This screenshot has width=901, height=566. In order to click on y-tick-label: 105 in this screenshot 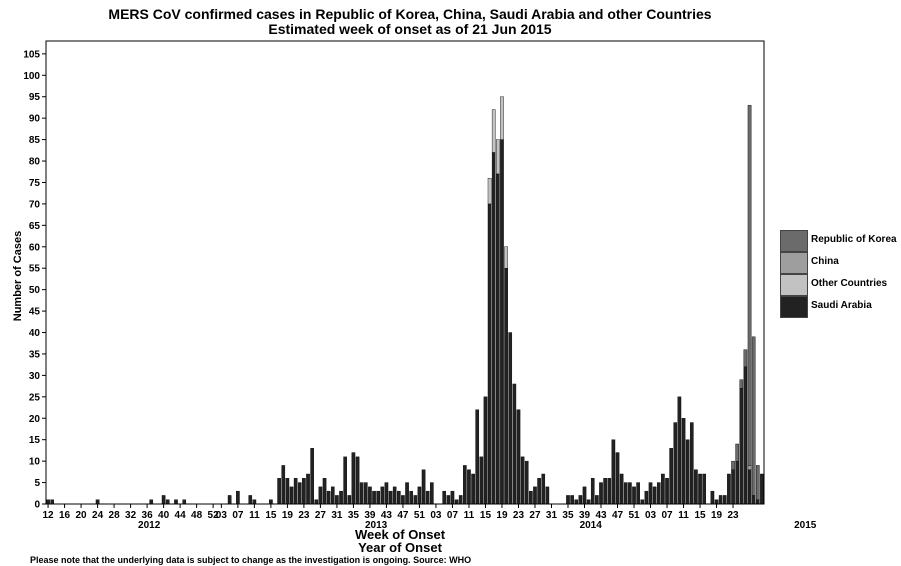, I will do `click(31, 54)`.